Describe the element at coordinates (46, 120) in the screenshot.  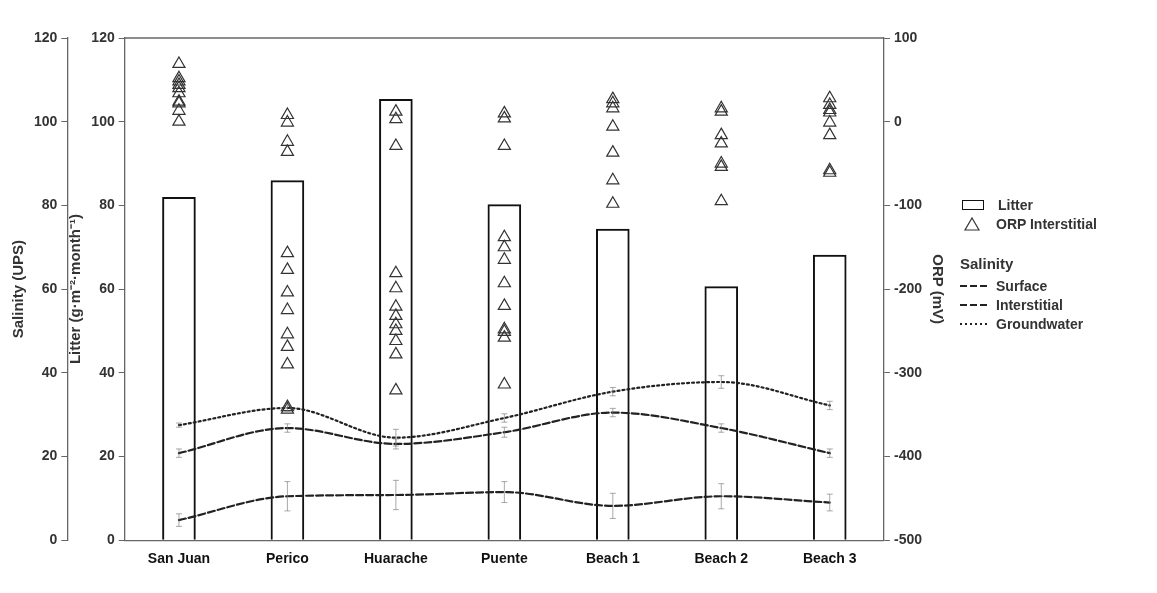
I see `y2-tick-label: 100` at that location.